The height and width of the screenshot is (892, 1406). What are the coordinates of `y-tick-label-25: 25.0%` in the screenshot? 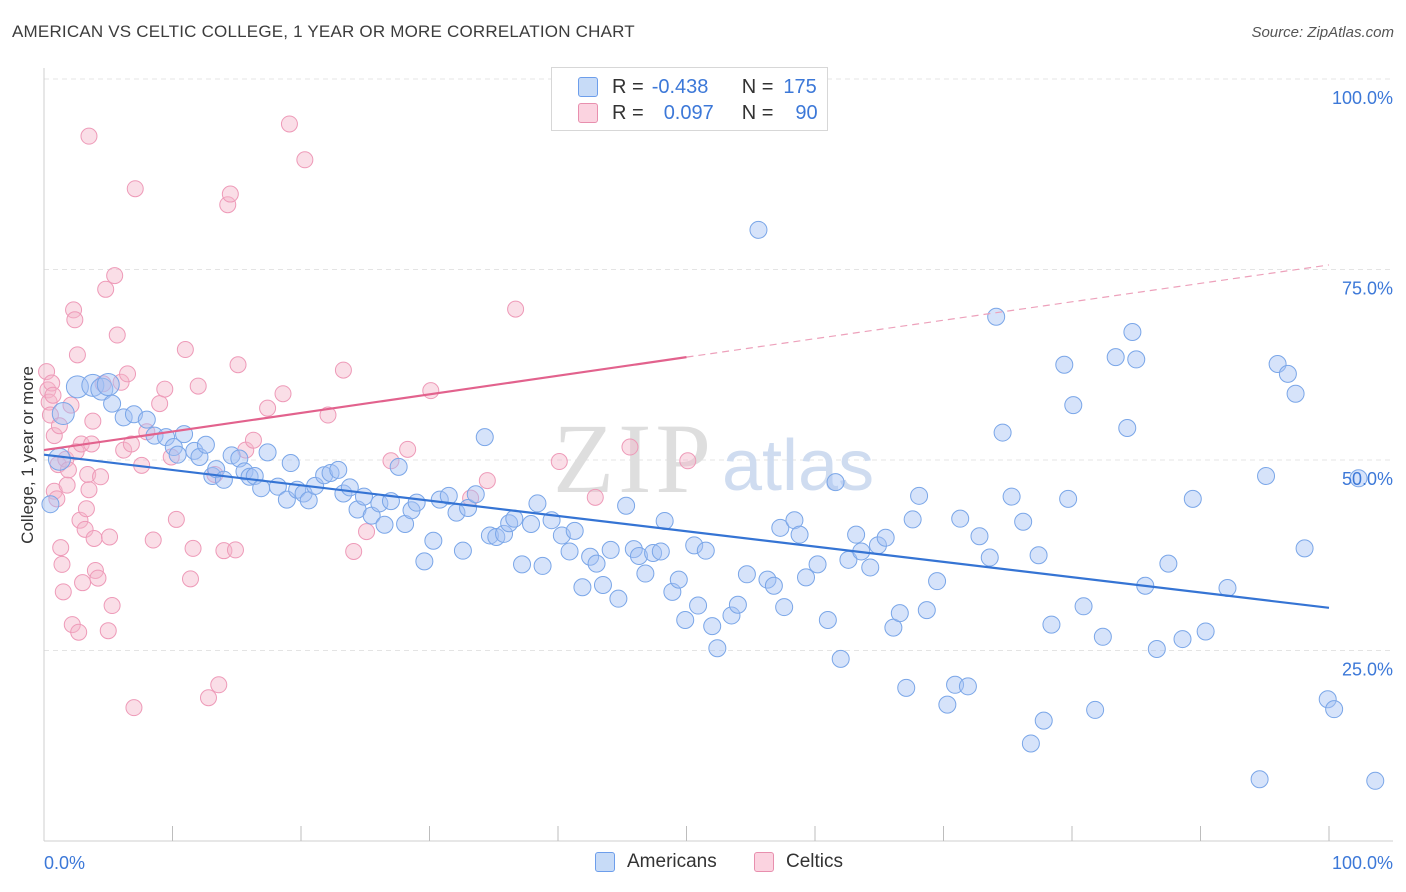 It's located at (1367, 670).